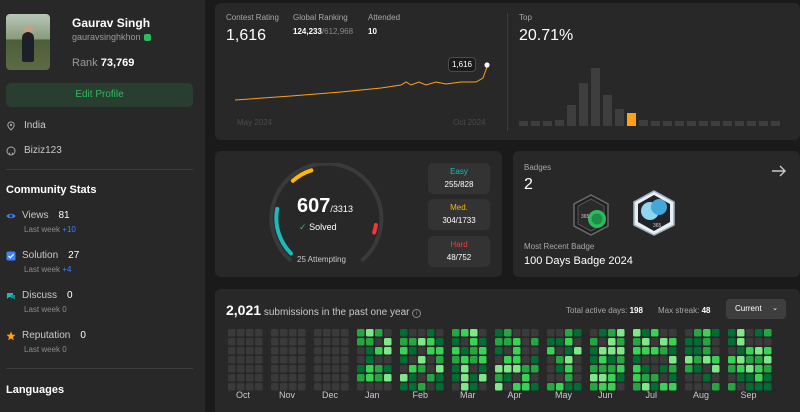 This screenshot has height=412, width=800. Describe the element at coordinates (591, 215) in the screenshot. I see `badge-365-icon: 365` at that location.